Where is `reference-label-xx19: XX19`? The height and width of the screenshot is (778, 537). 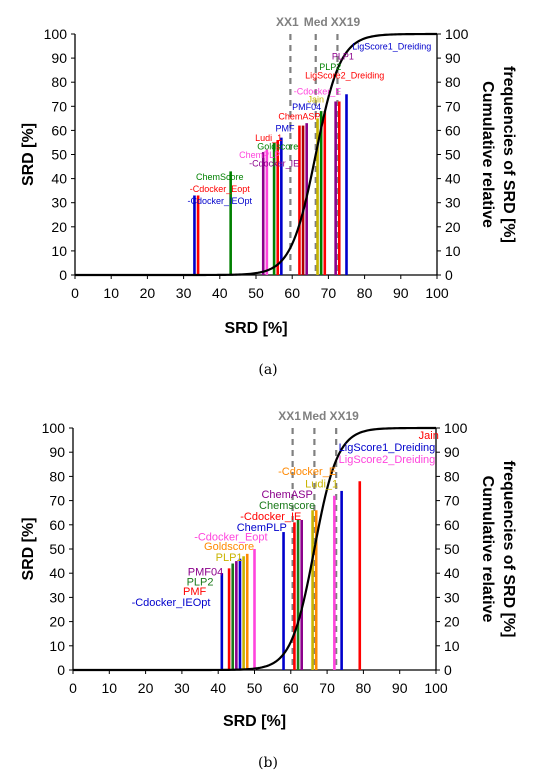 reference-label-xx19: XX19 is located at coordinates (344, 416).